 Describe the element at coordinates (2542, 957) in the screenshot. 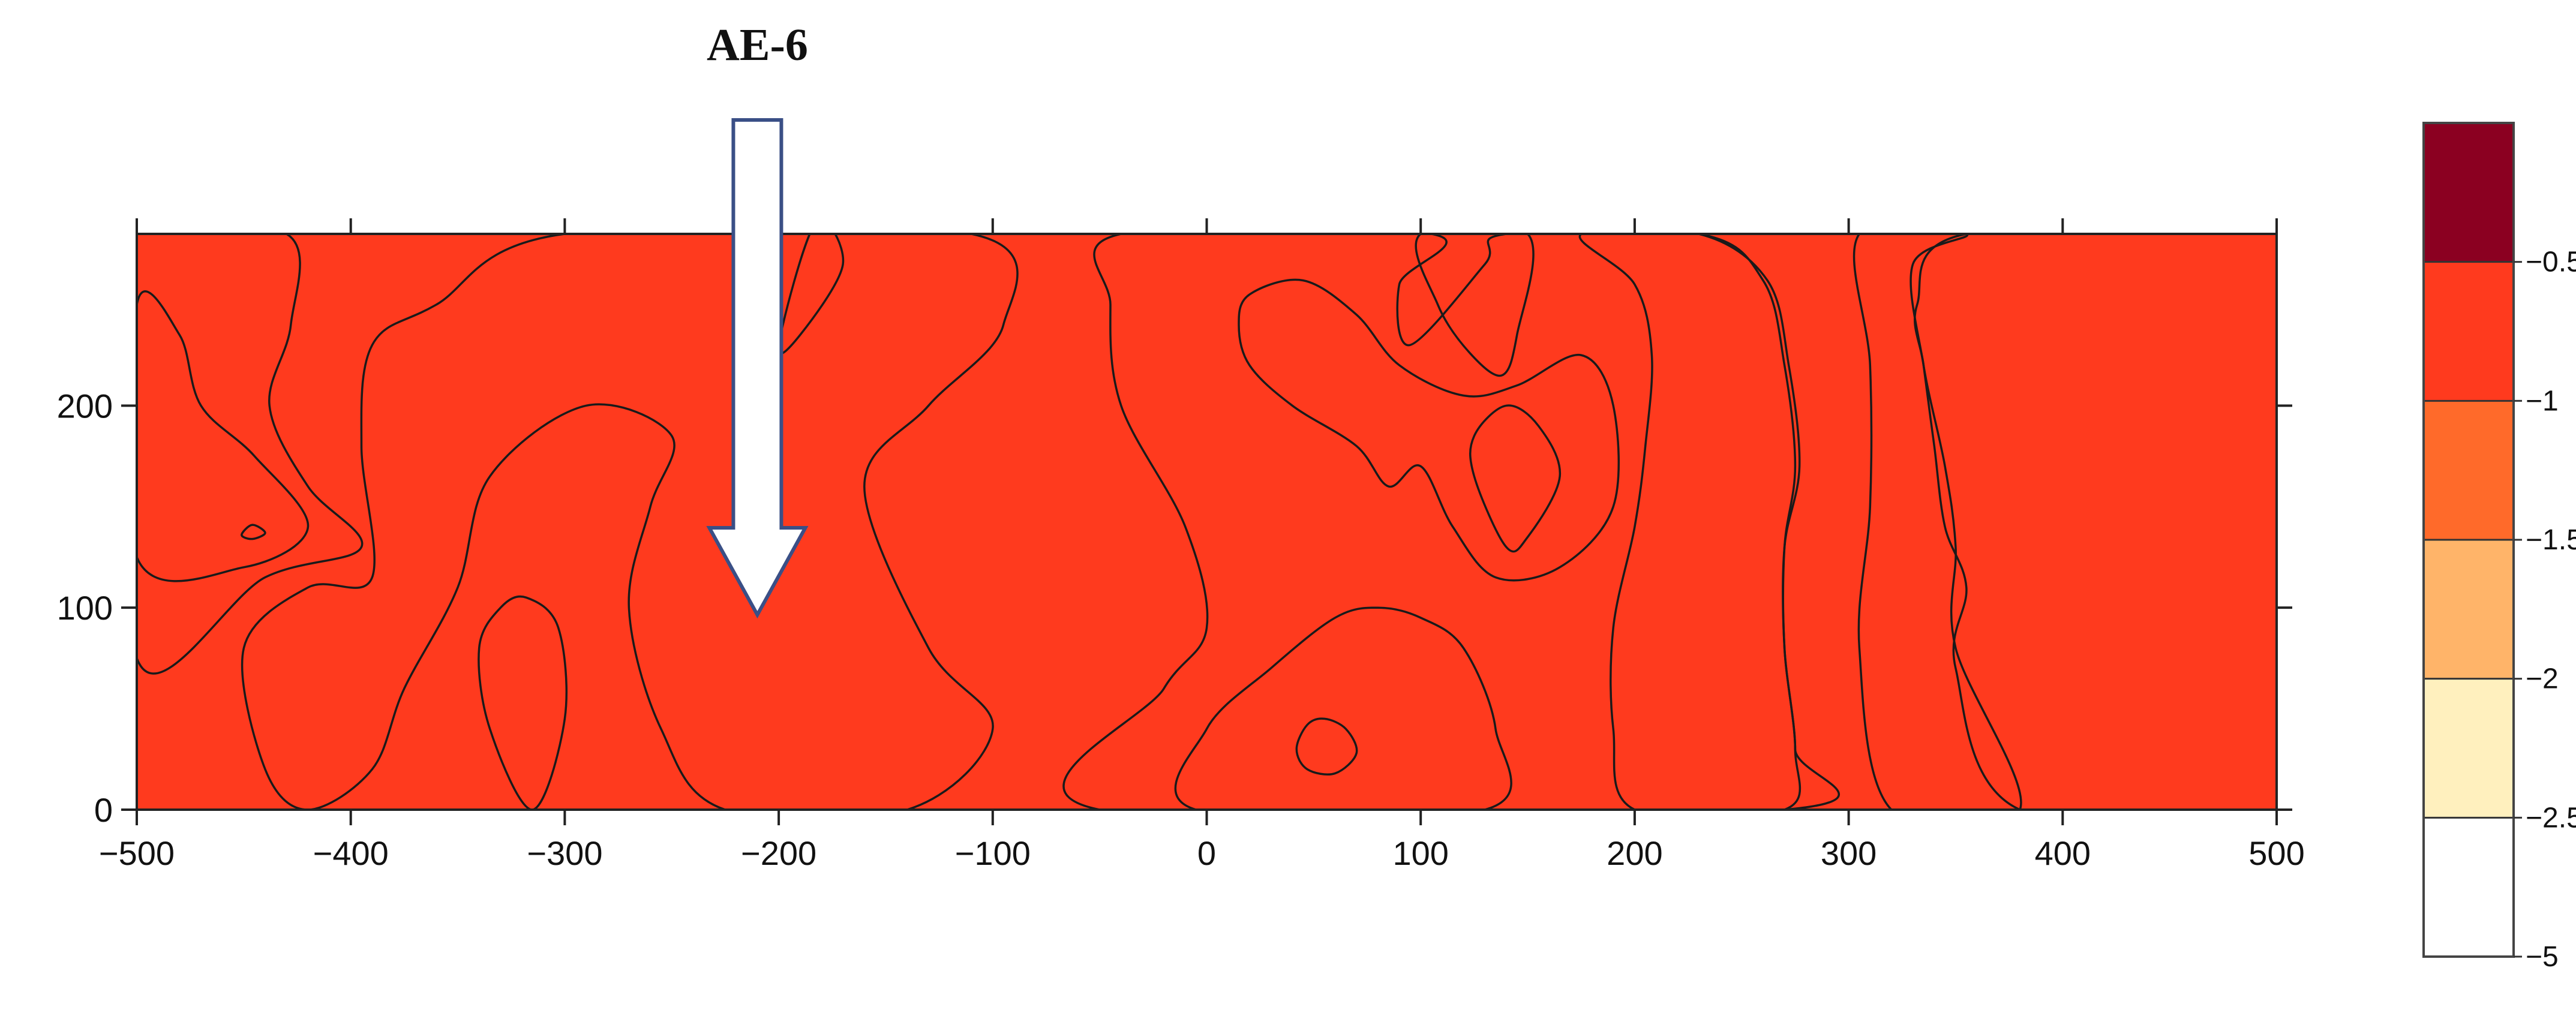

I see `colorbar-label: −5` at that location.